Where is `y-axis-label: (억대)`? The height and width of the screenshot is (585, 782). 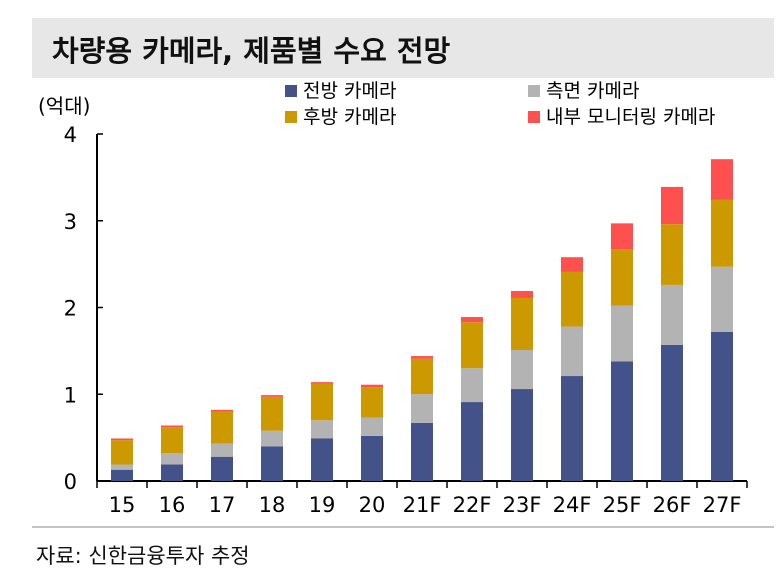 y-axis-label: (억대) is located at coordinates (64, 106).